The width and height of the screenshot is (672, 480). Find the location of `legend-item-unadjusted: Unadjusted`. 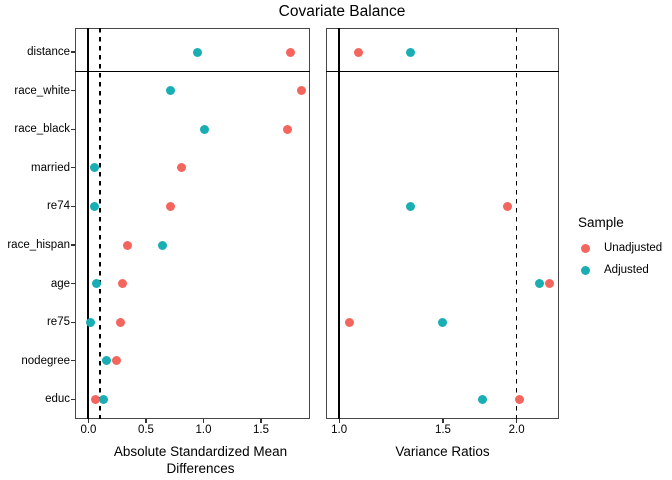

legend-item-unadjusted: Unadjusted is located at coordinates (620, 248).